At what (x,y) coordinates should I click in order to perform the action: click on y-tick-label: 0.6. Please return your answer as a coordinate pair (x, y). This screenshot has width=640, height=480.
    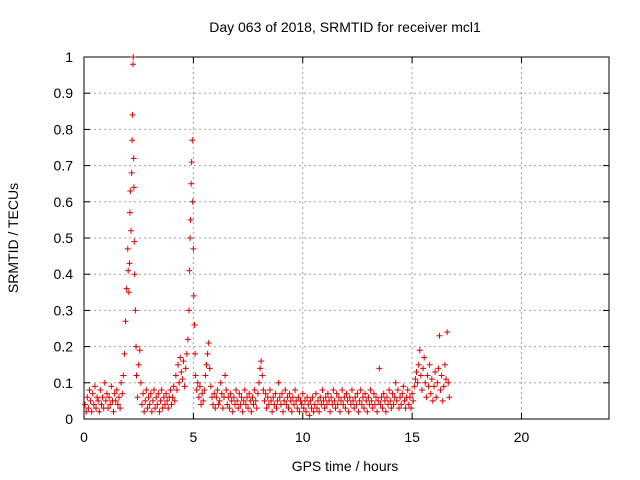
    Looking at the image, I should click on (64, 202).